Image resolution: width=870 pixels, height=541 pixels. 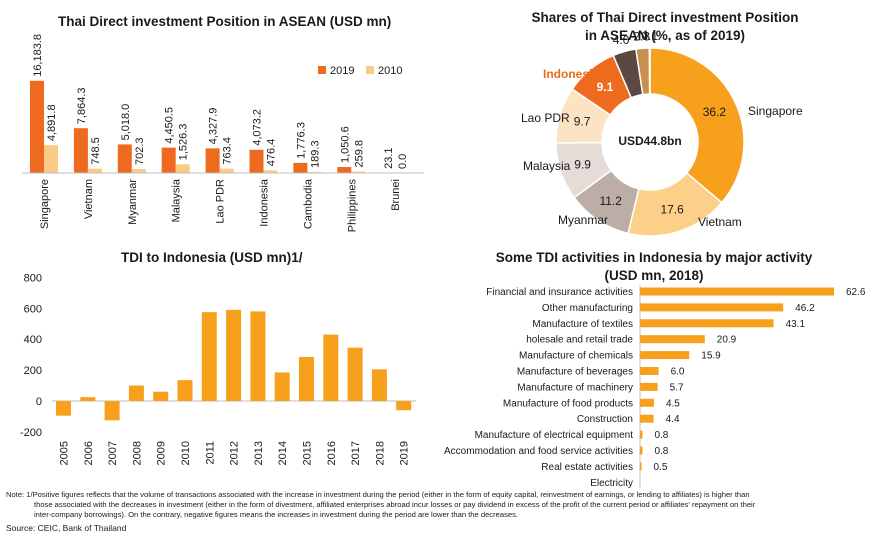 I want to click on donut-category-4: Lao PDR, so click(x=545, y=118).